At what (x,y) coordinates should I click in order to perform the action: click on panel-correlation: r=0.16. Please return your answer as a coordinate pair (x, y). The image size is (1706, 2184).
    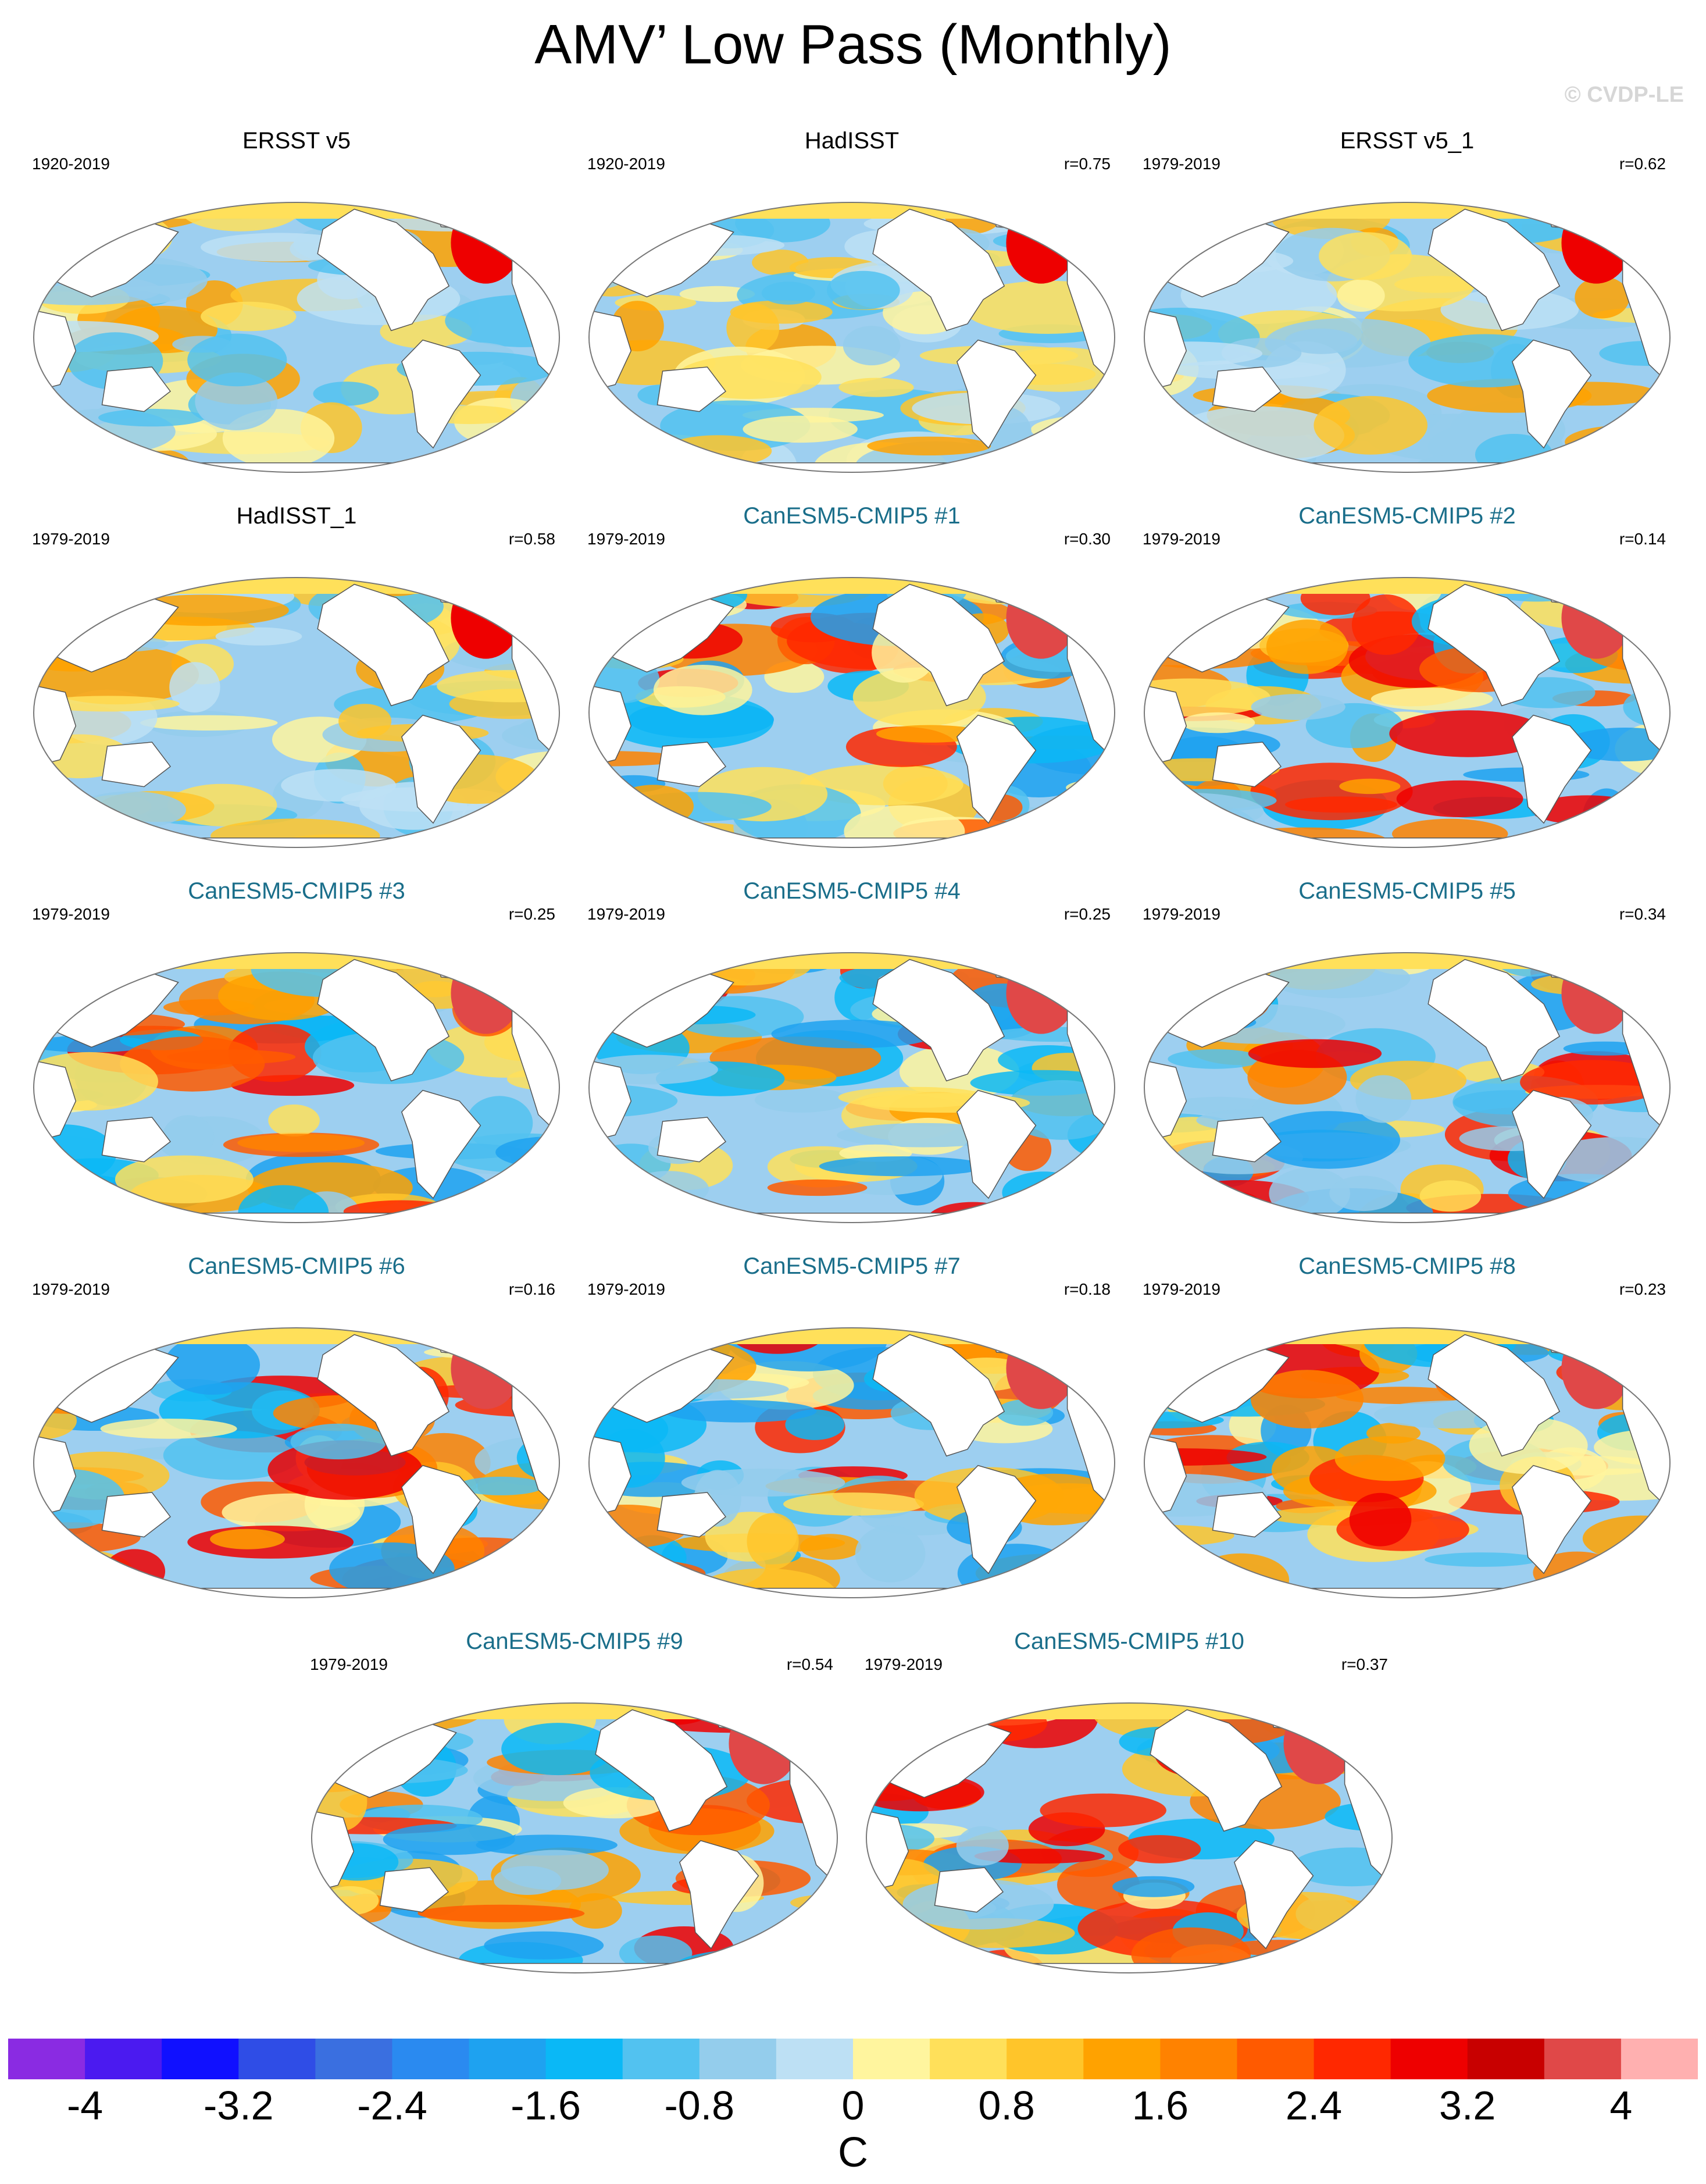
    Looking at the image, I should click on (531, 1289).